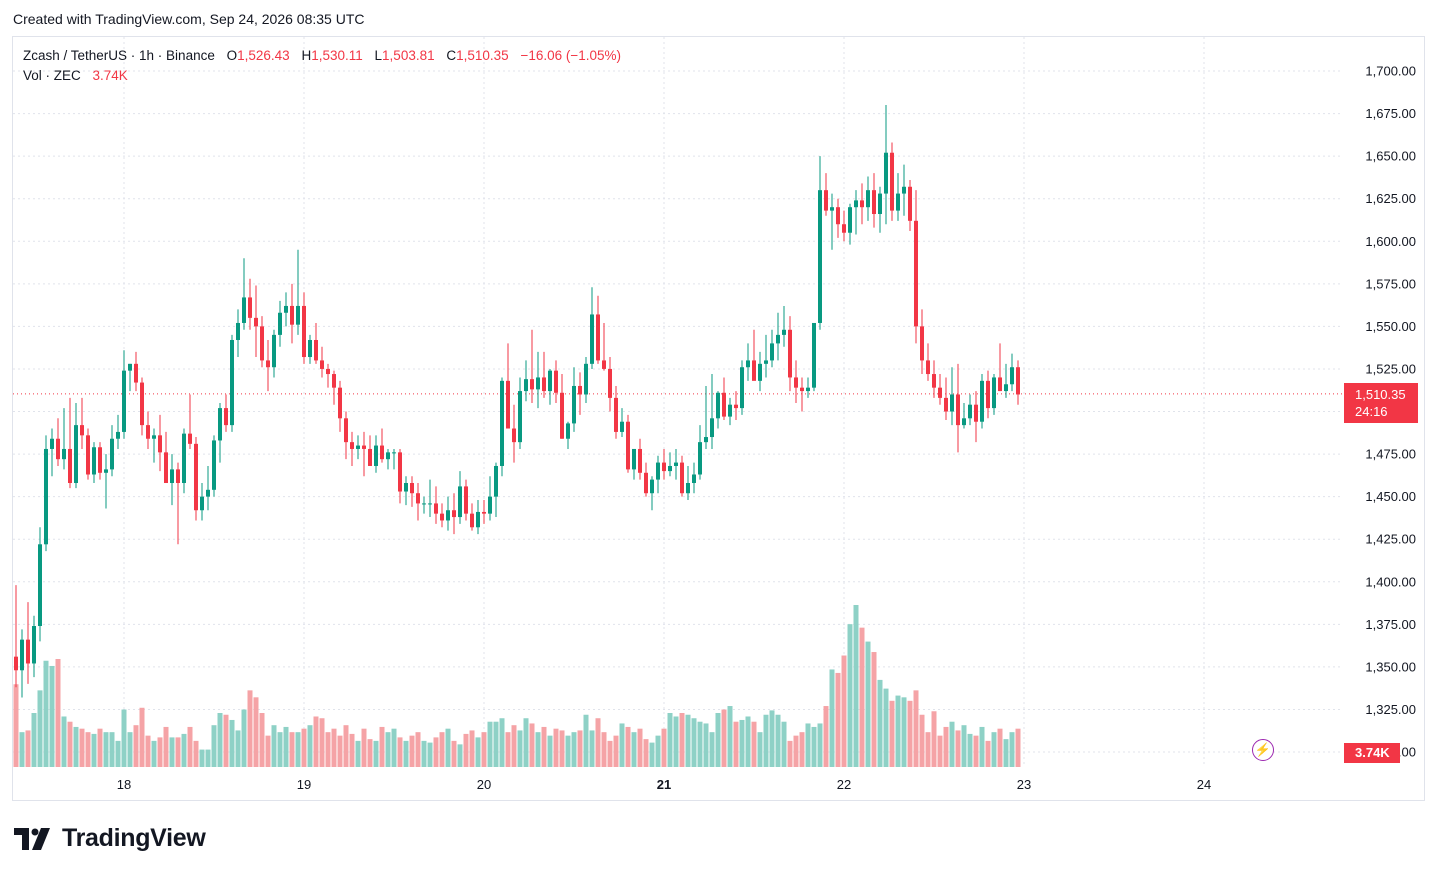  What do you see at coordinates (1390, 709) in the screenshot?
I see `price-tick-label: 1,325.00` at bounding box center [1390, 709].